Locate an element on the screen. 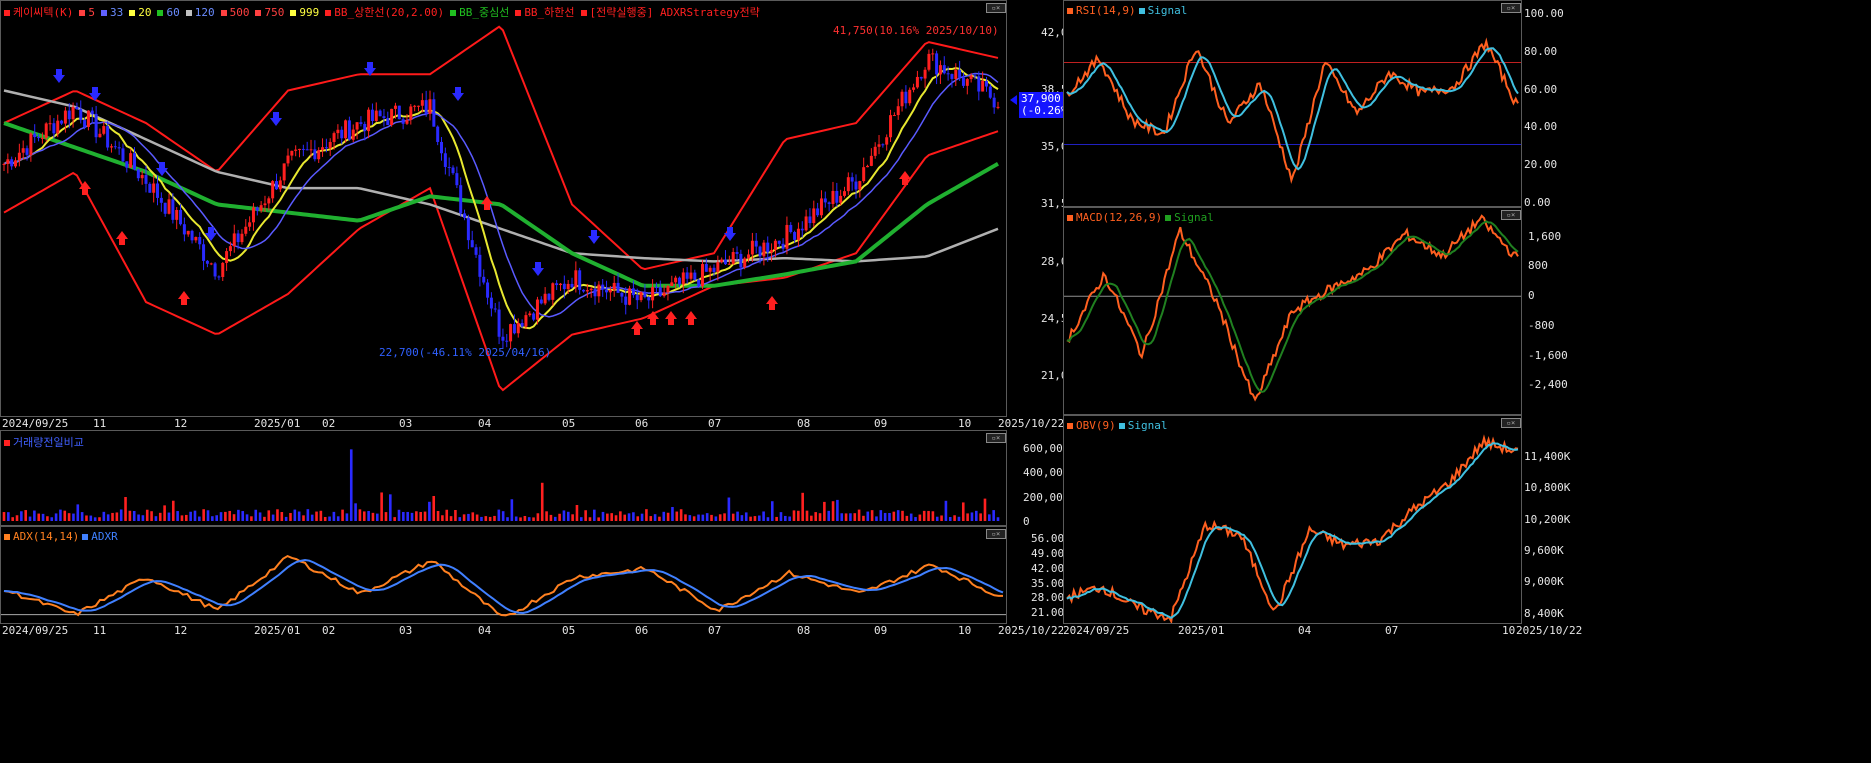 This screenshot has width=1871, height=763. bottom-xaxis-right: 2024/09/25 2025/01 04 07 10 2025/10/22 is located at coordinates (1322, 631).